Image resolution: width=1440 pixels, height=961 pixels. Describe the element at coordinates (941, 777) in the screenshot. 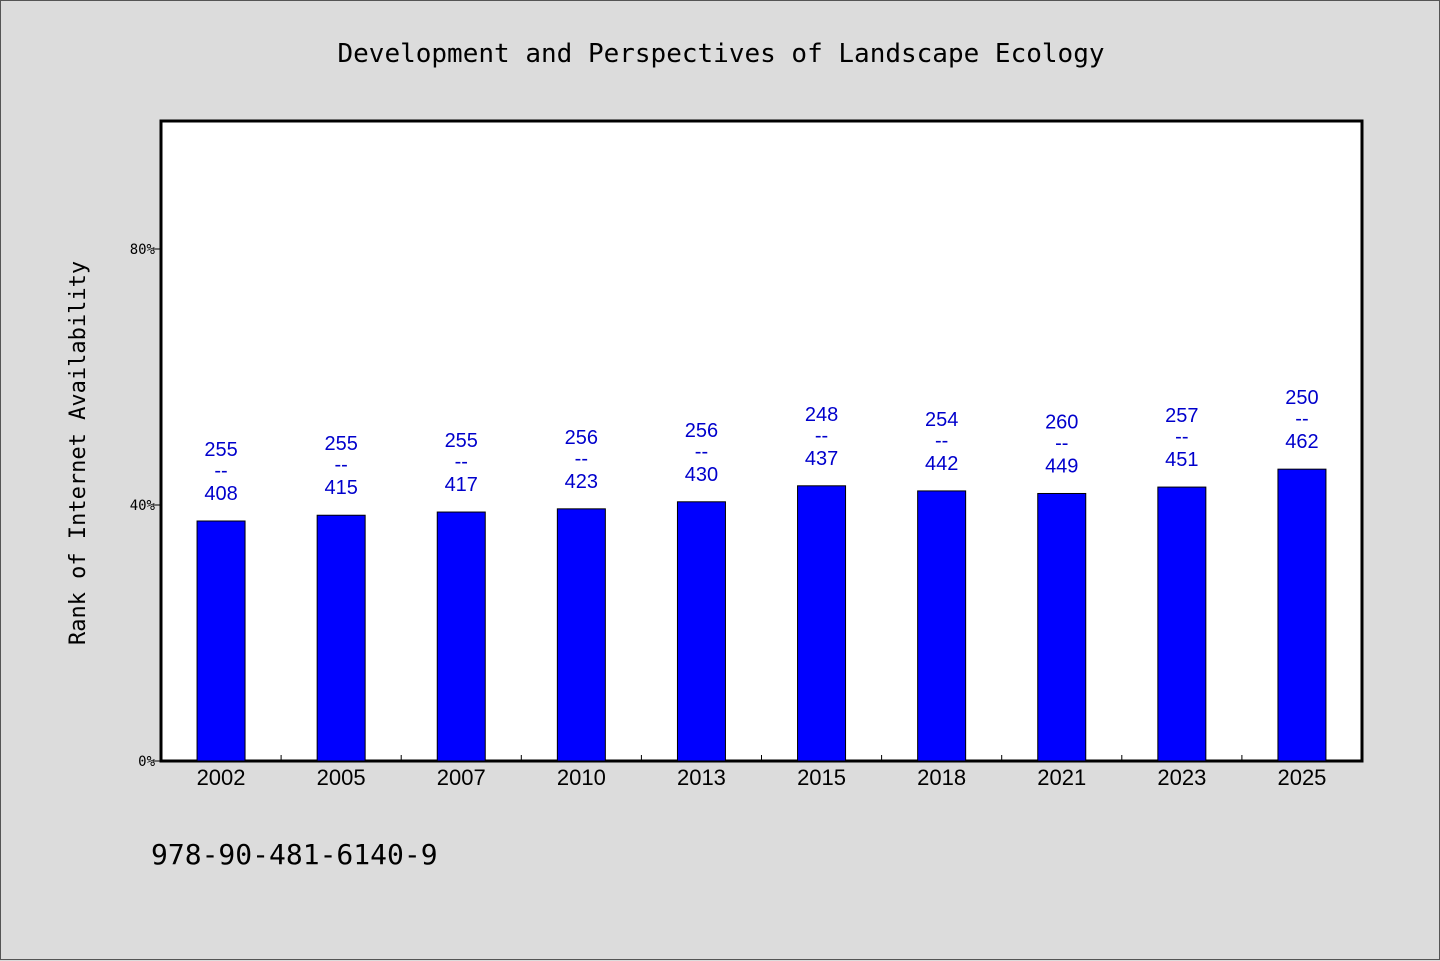

I see `x-tick-label: 2018` at that location.